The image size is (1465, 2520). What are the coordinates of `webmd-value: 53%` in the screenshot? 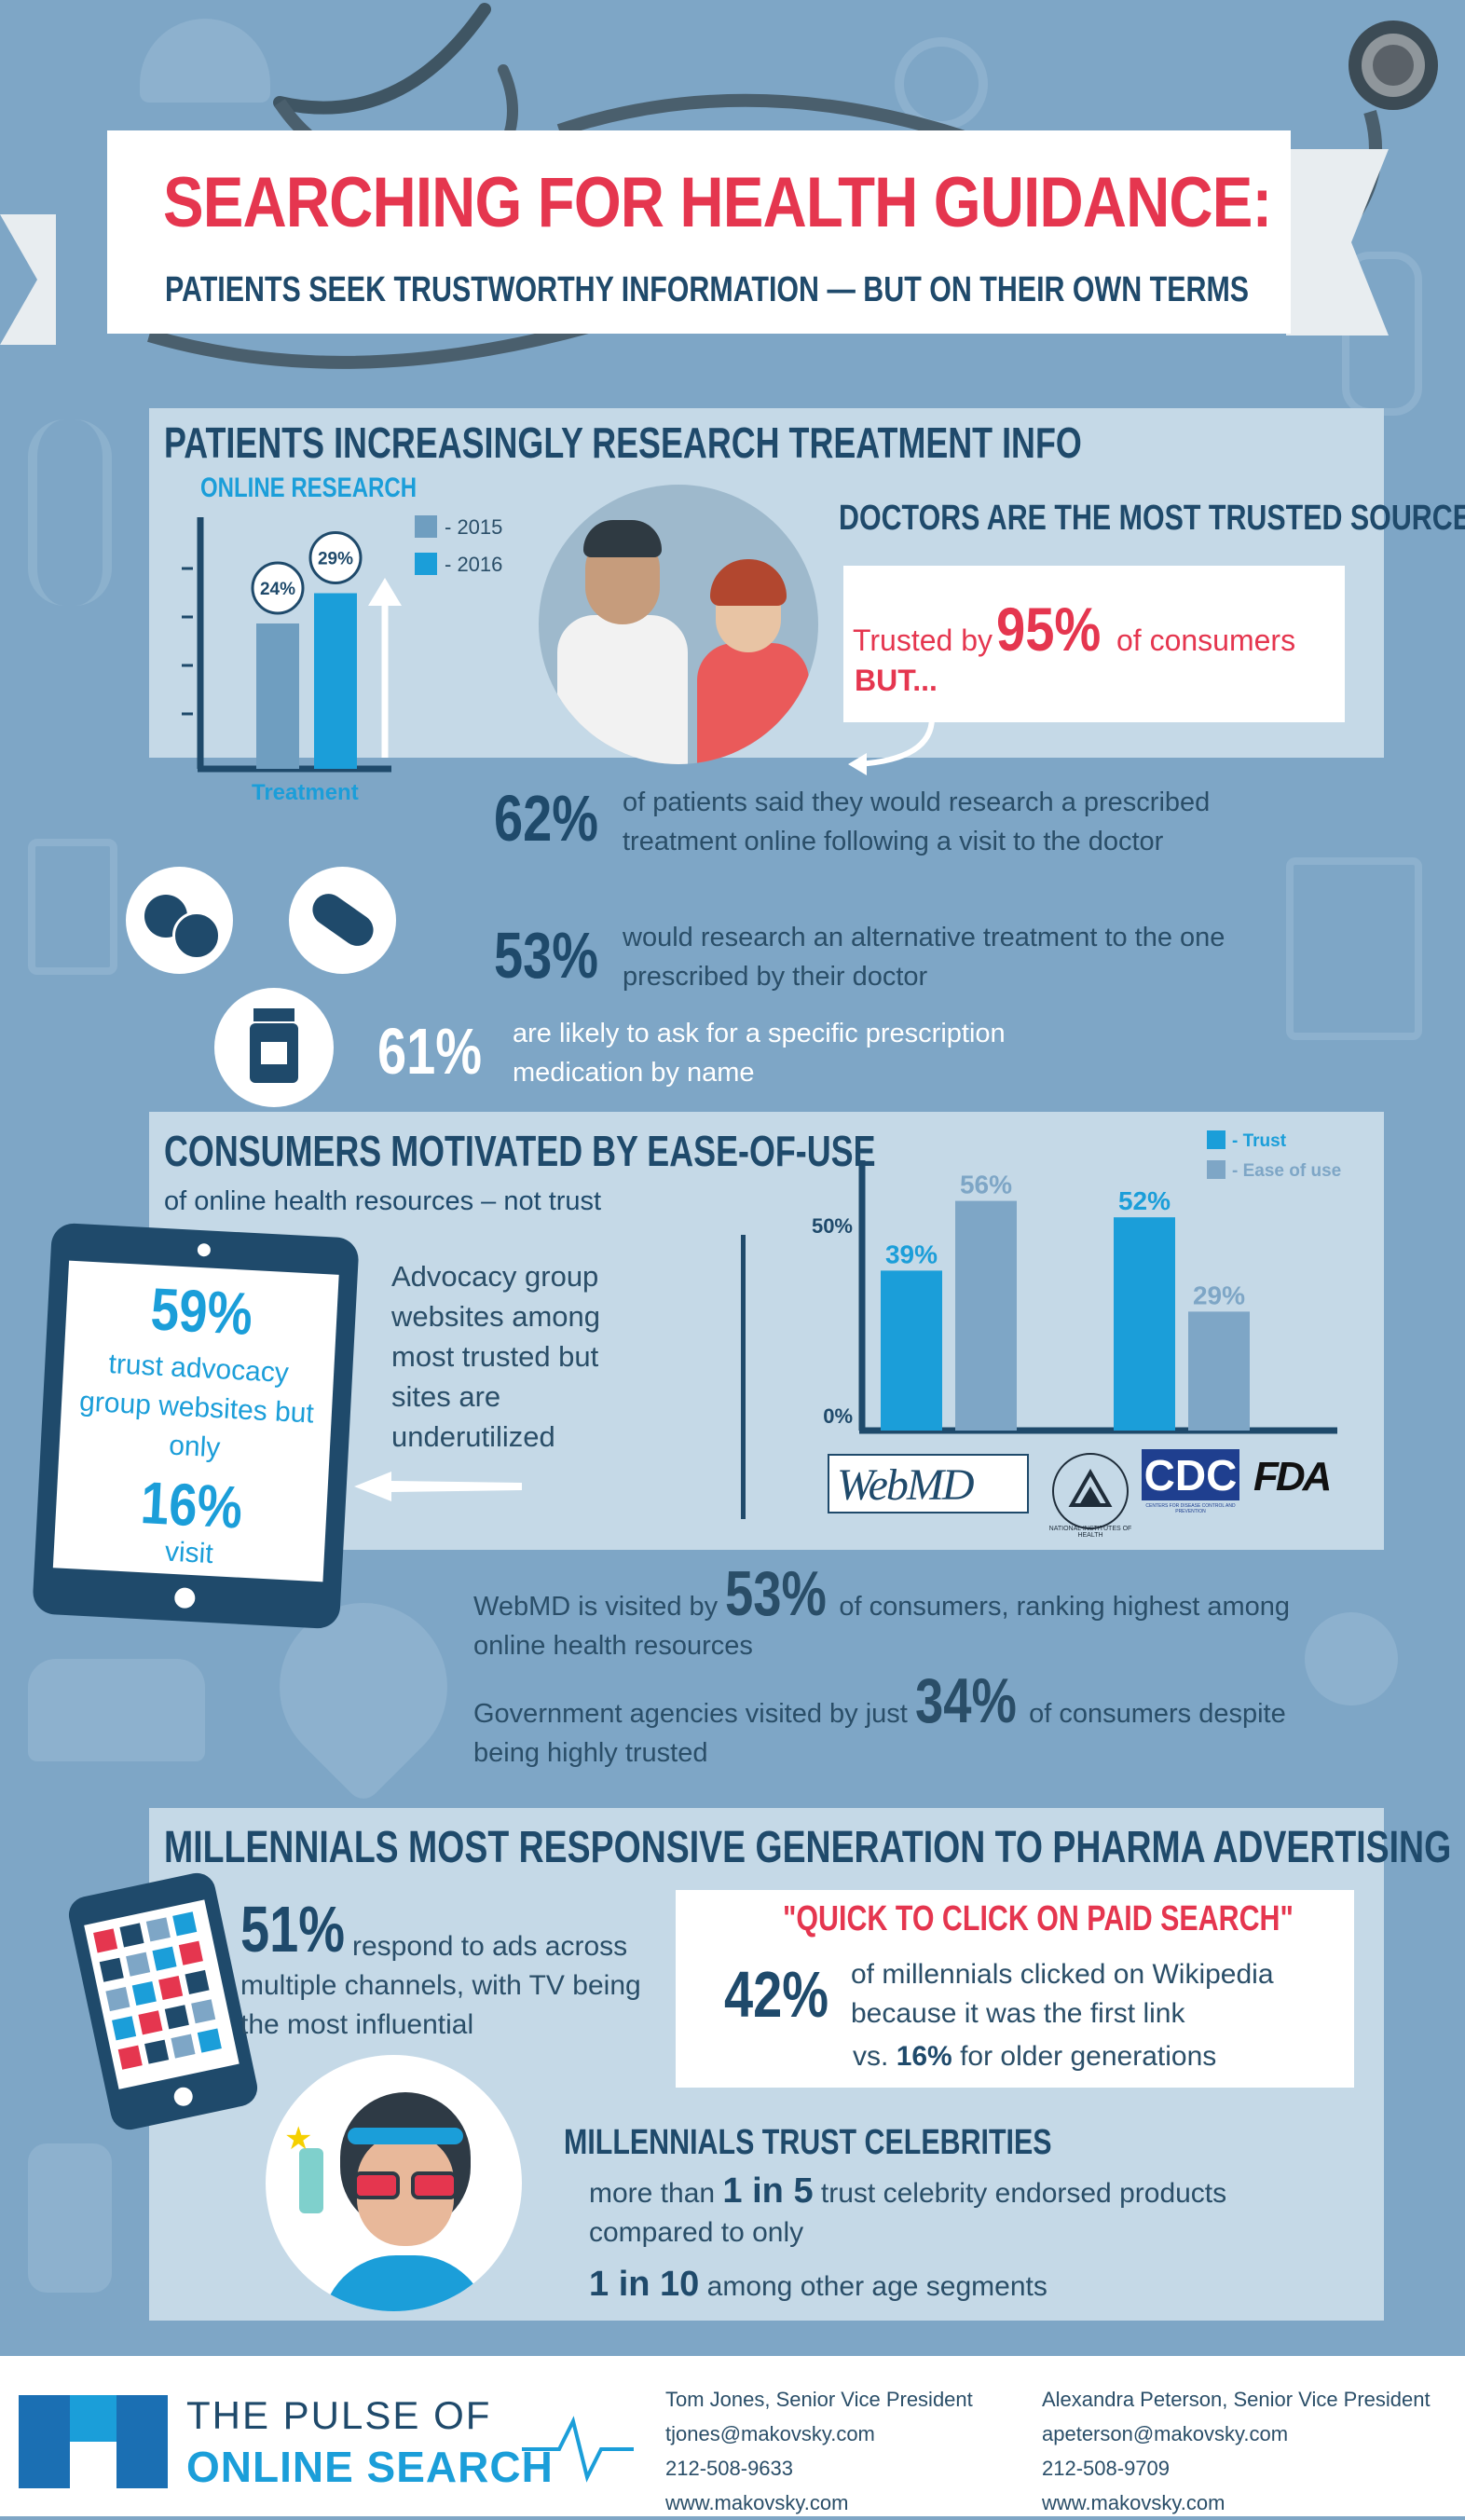 It's located at (777, 1593).